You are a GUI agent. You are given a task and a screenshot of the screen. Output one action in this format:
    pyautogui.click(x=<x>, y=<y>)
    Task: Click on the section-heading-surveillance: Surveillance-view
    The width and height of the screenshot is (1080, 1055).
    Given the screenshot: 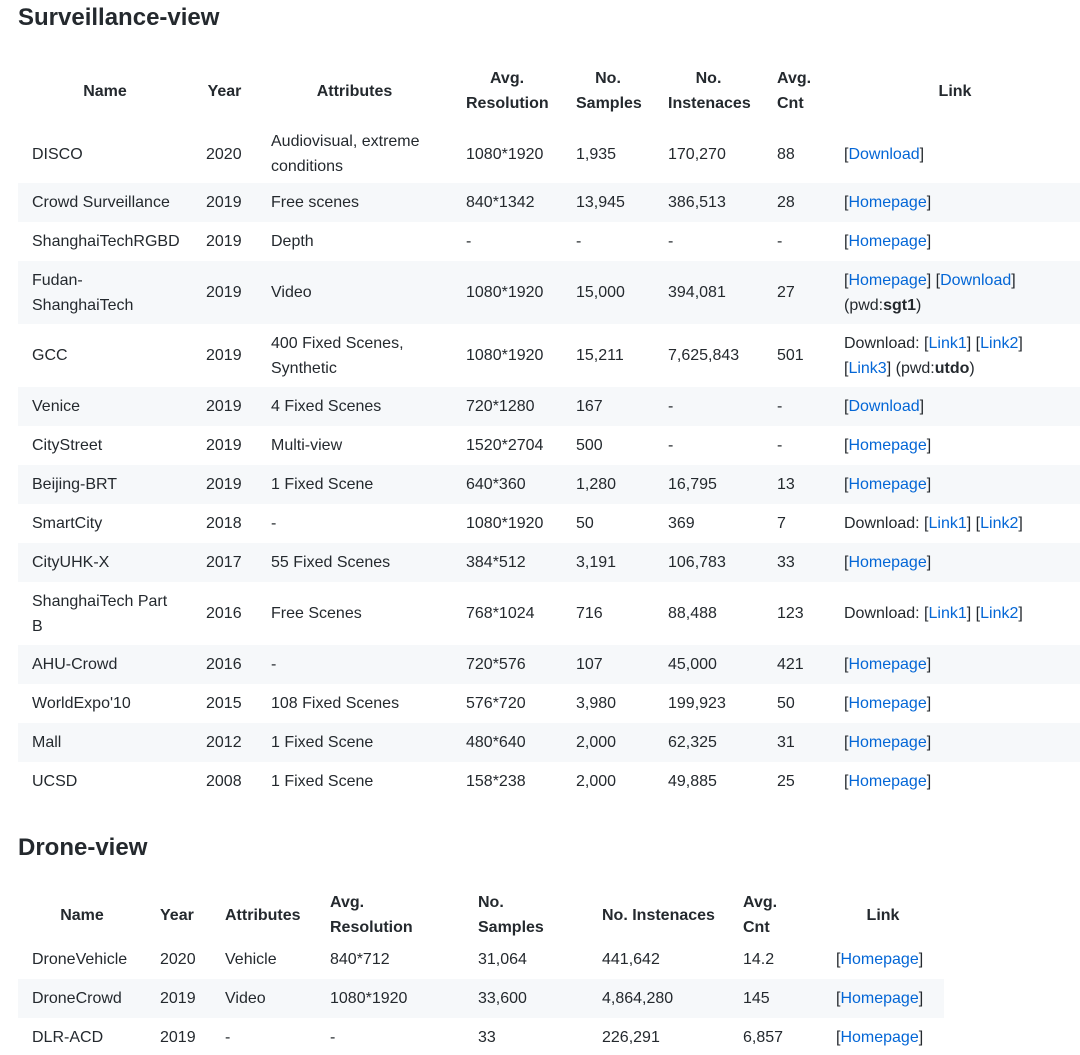 What is the action you would take?
    pyautogui.click(x=119, y=17)
    